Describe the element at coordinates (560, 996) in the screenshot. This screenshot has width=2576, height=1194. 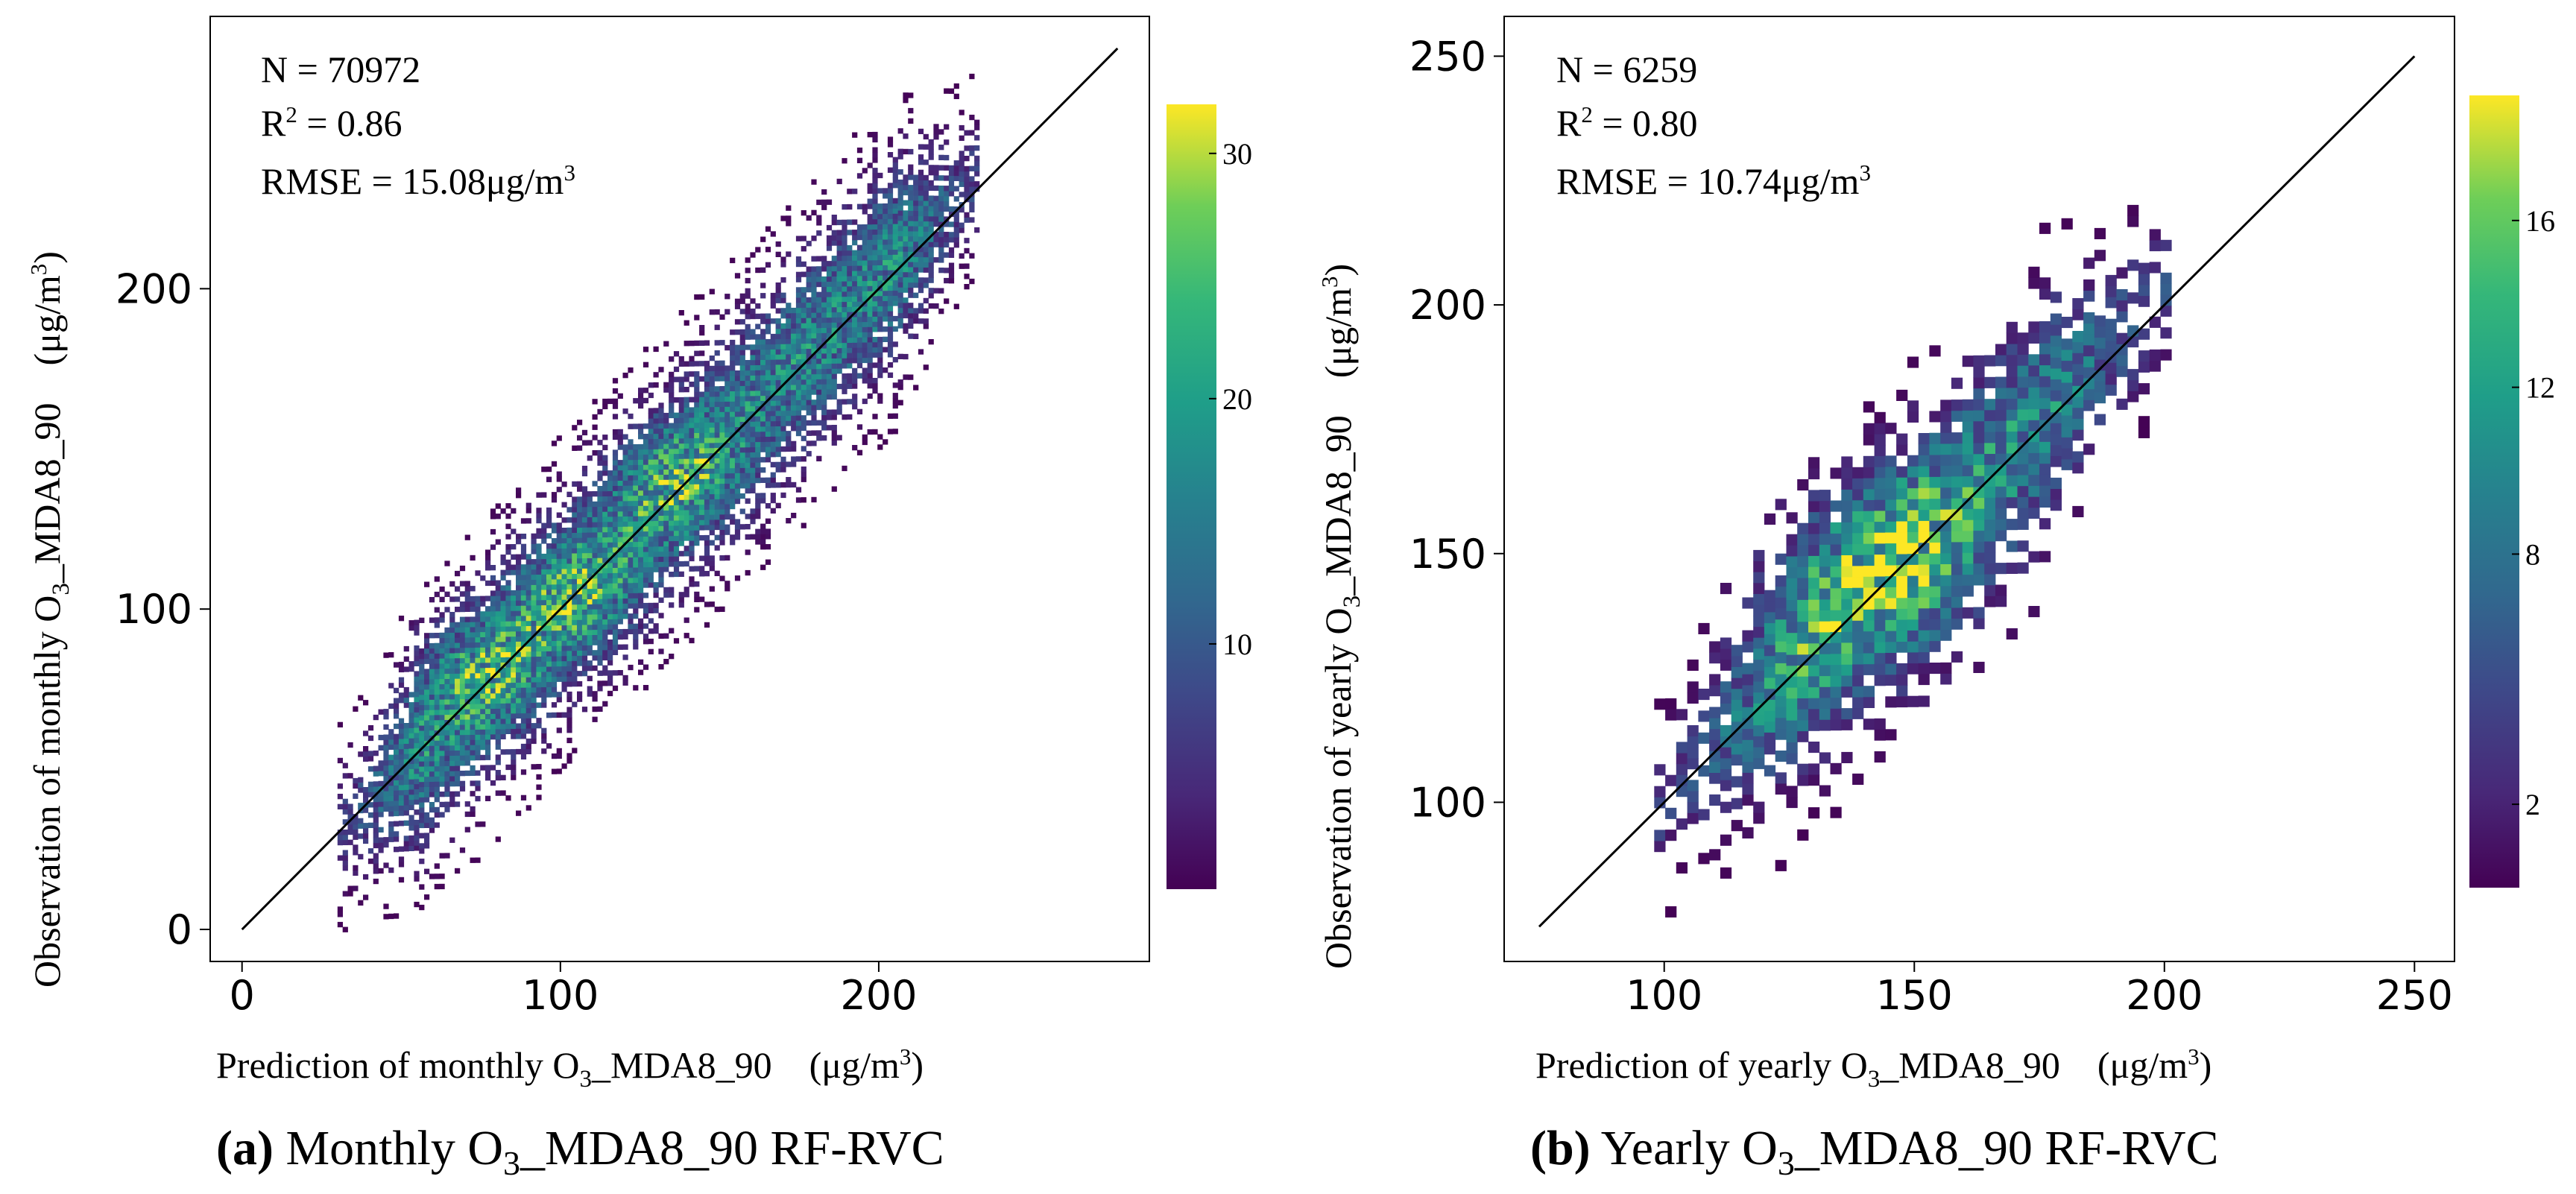
I see `x-tick-label: 100` at that location.